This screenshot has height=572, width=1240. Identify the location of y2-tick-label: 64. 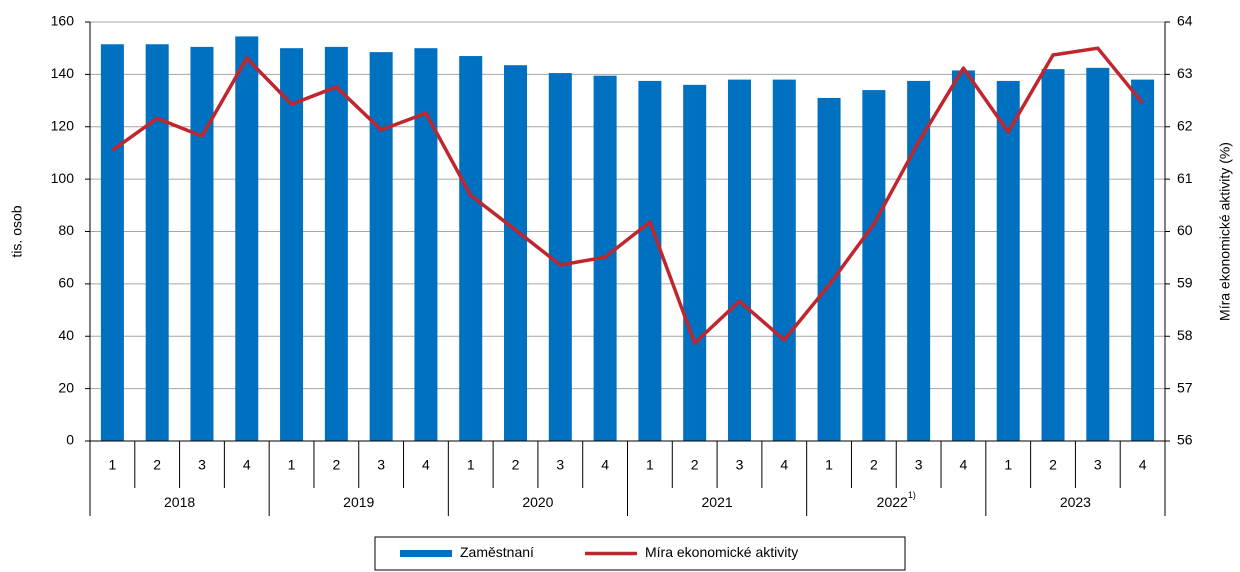
(1185, 21).